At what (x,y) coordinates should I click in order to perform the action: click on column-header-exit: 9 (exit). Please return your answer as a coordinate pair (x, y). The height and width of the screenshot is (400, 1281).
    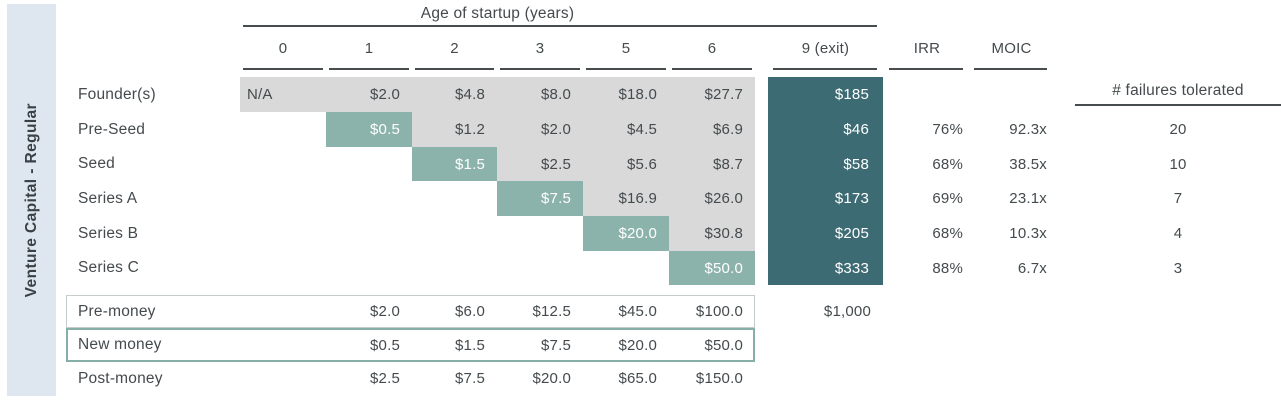
    Looking at the image, I should click on (825, 48).